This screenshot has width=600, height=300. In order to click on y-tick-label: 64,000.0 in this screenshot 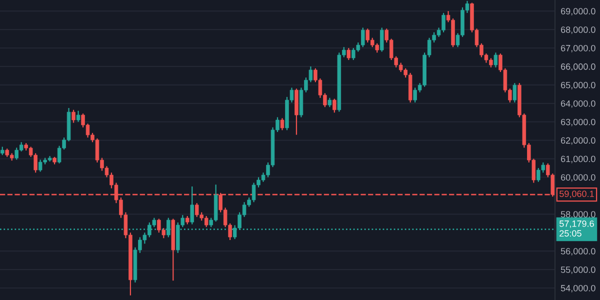, I will do `click(578, 104)`.